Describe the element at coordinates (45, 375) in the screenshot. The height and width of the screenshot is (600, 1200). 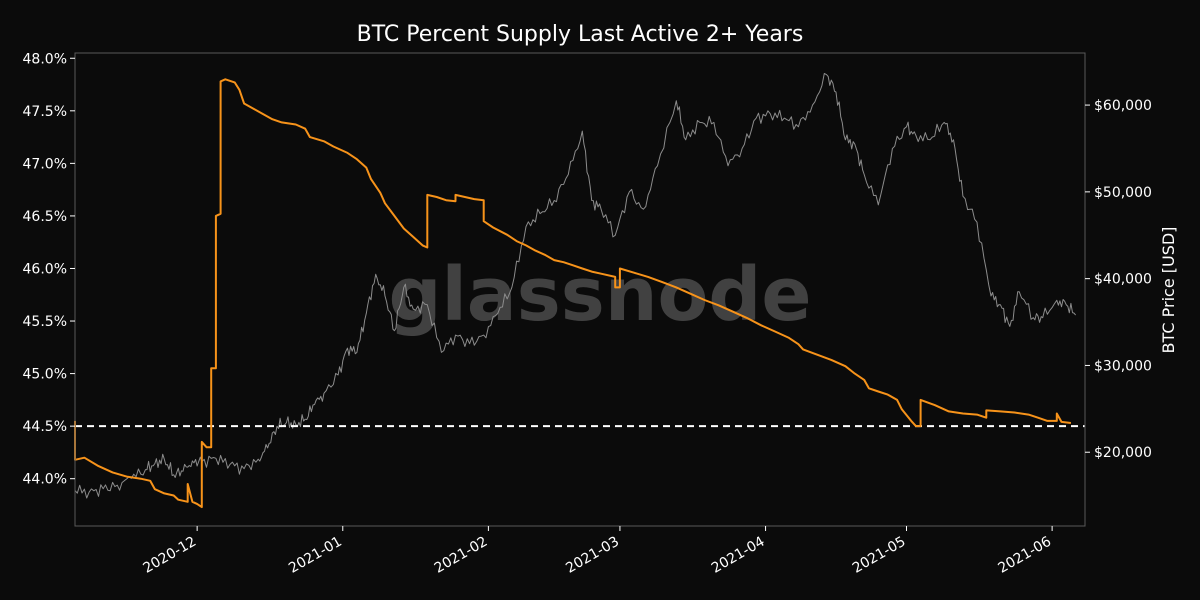
I see `left-tick-label: 45.0%` at that location.